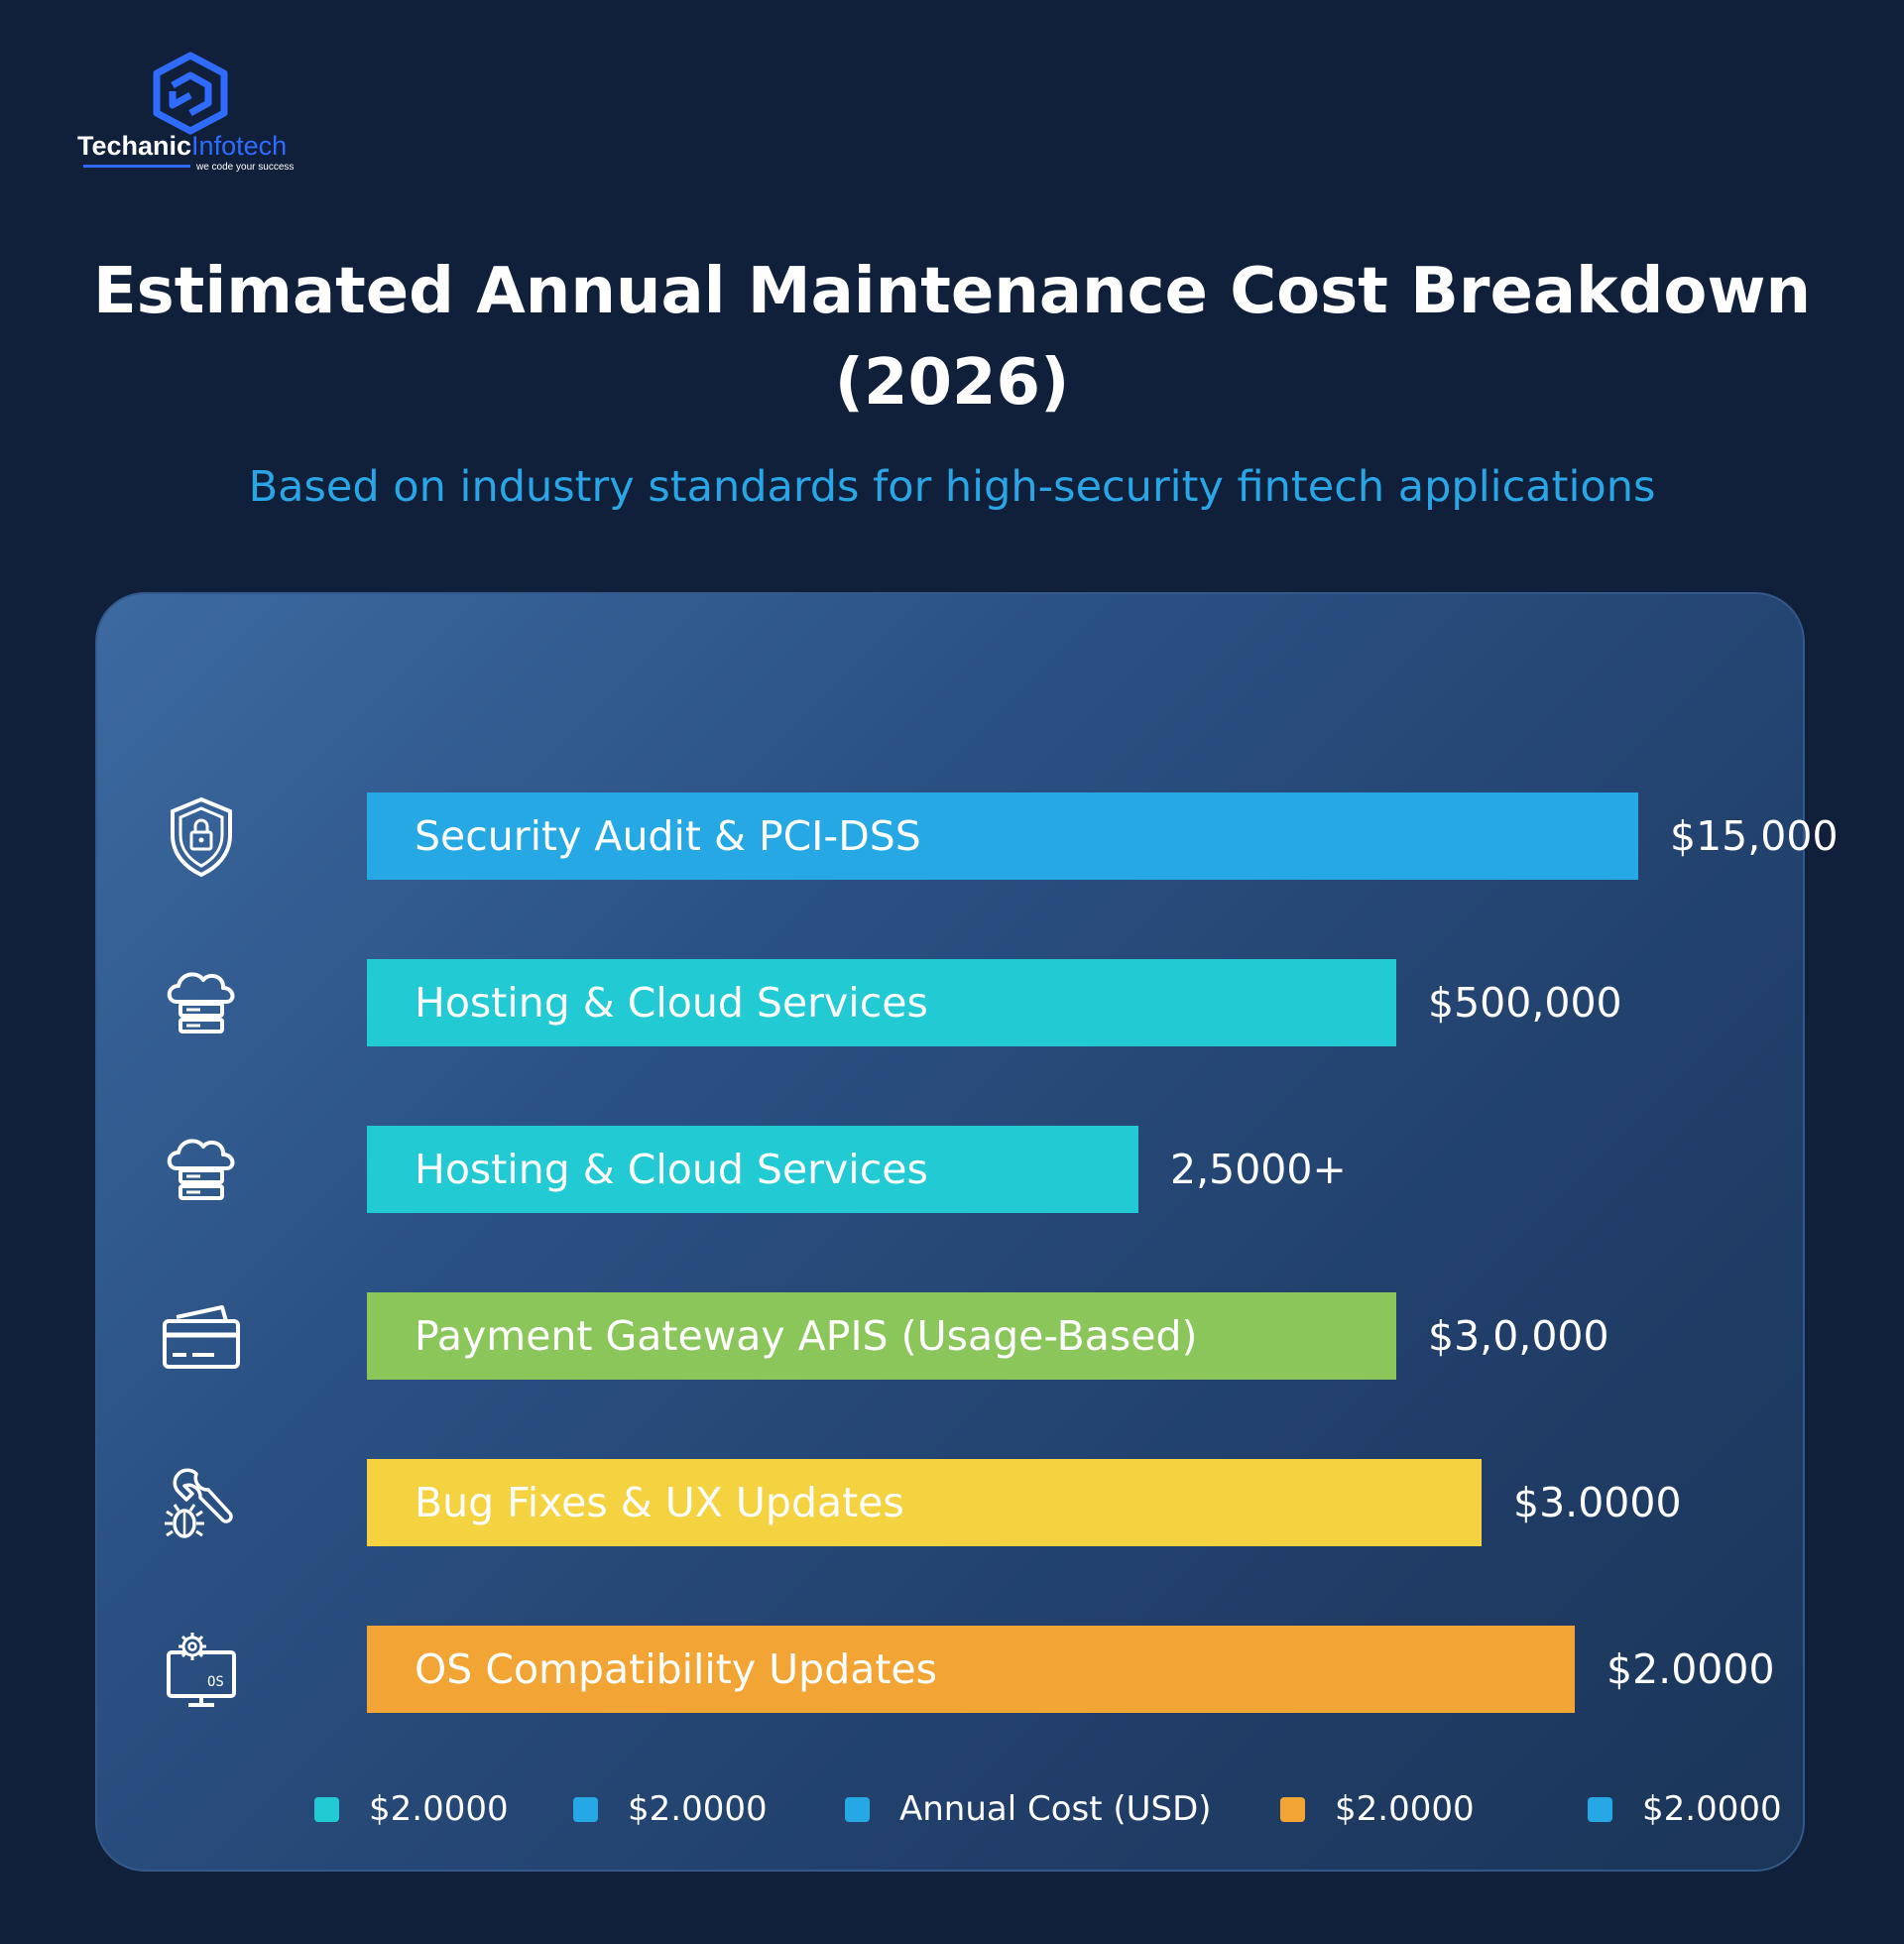 The width and height of the screenshot is (1904, 1944). Describe the element at coordinates (201, 1670) in the screenshot. I see `os-gear-monitor-icon: OS` at that location.